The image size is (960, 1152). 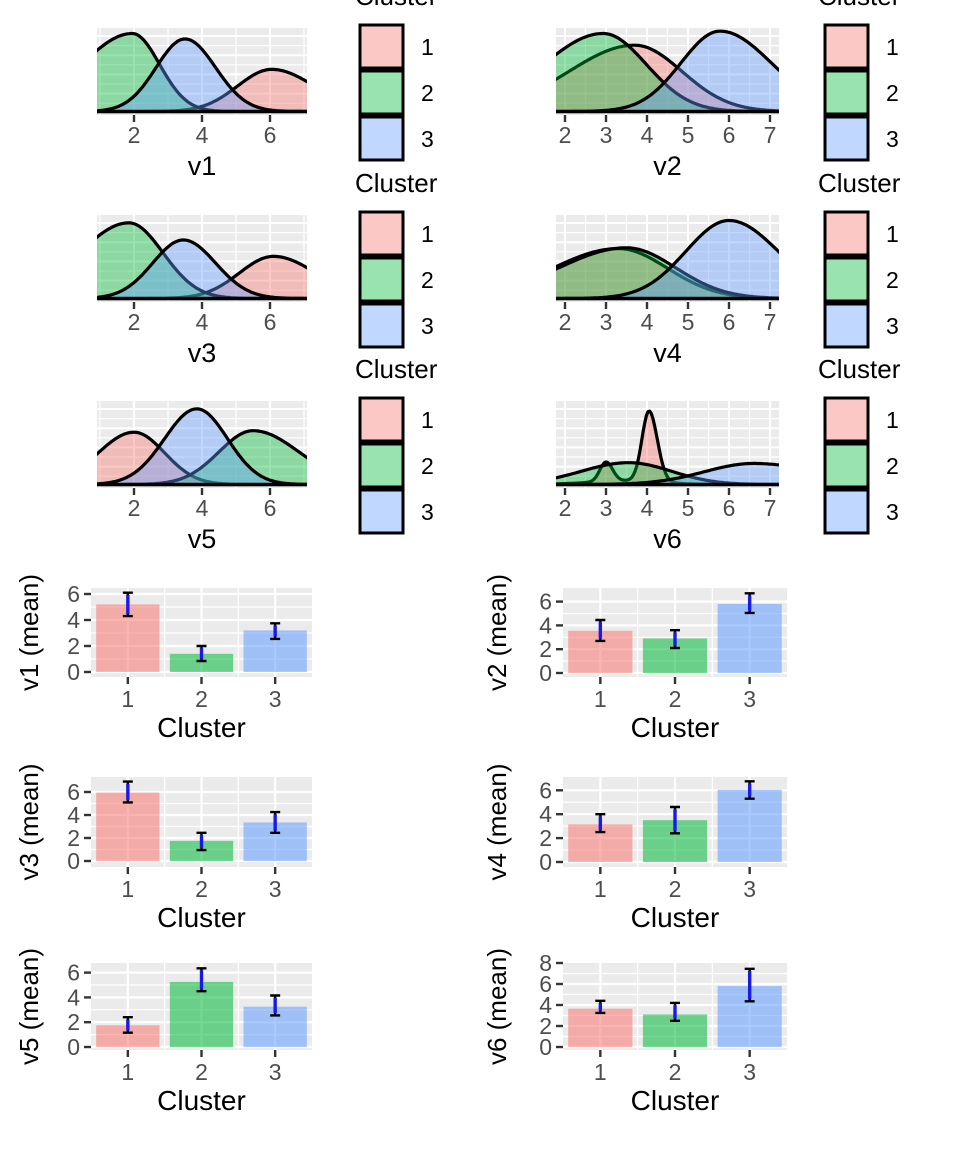 What do you see at coordinates (29, 632) in the screenshot?
I see `y-axis-title: v1 (mean)` at bounding box center [29, 632].